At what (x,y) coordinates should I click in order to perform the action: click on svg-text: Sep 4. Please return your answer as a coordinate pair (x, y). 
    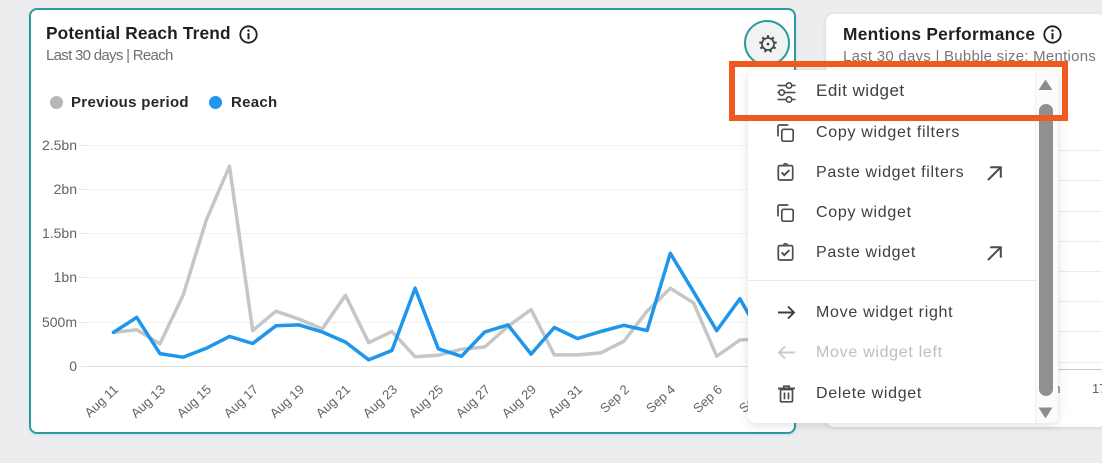
    Looking at the image, I should click on (660, 399).